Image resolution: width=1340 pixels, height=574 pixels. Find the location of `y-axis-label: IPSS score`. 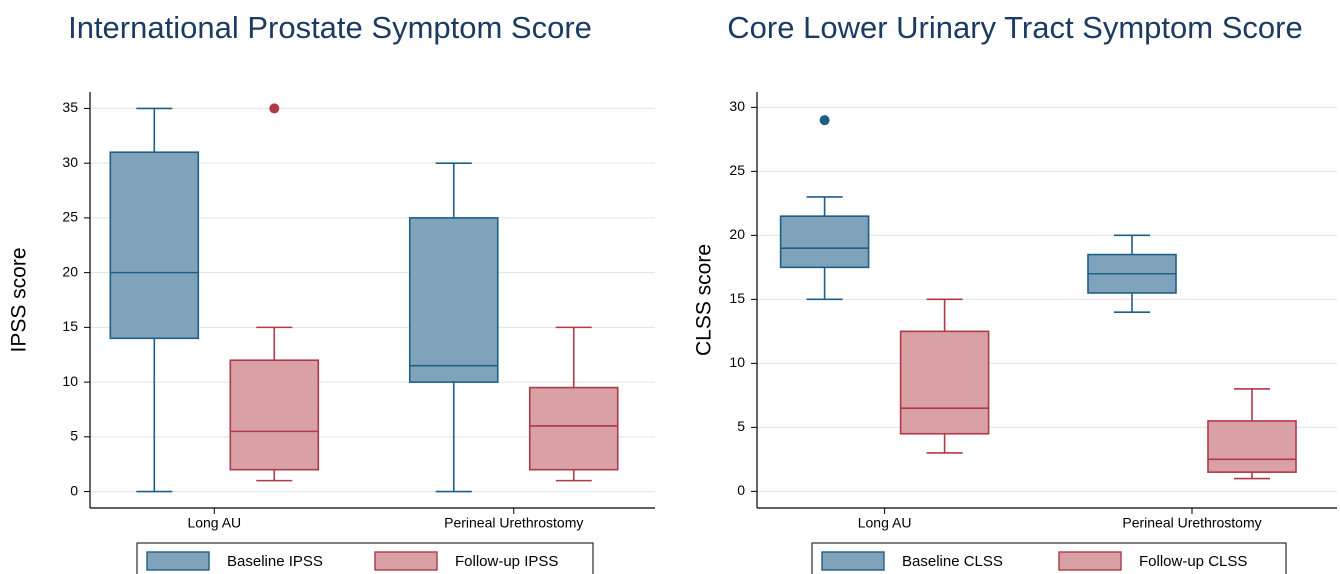

y-axis-label: IPSS score is located at coordinates (19, 299).